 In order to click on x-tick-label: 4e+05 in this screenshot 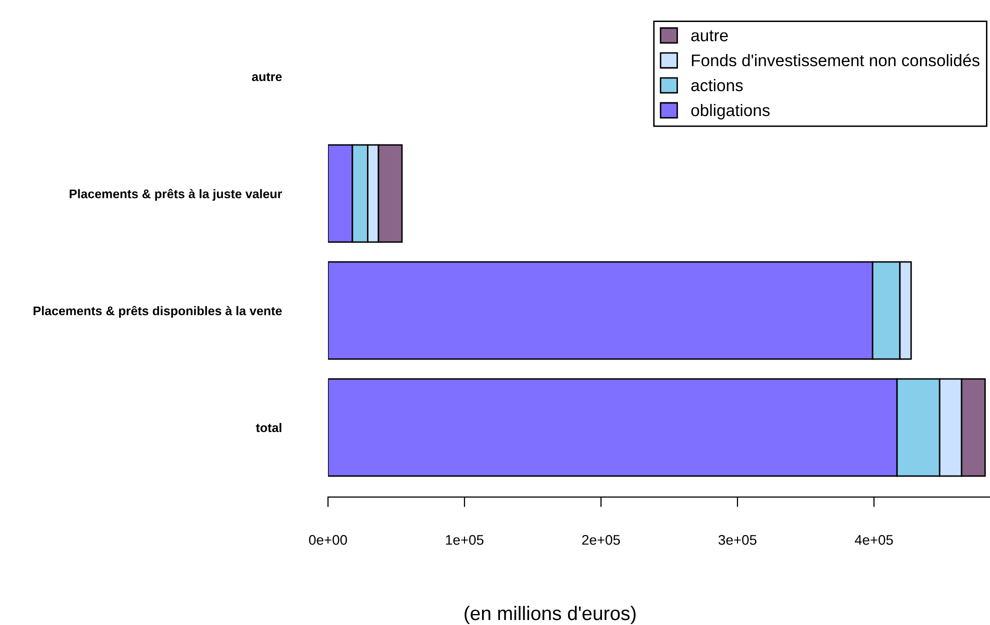, I will do `click(873, 539)`.